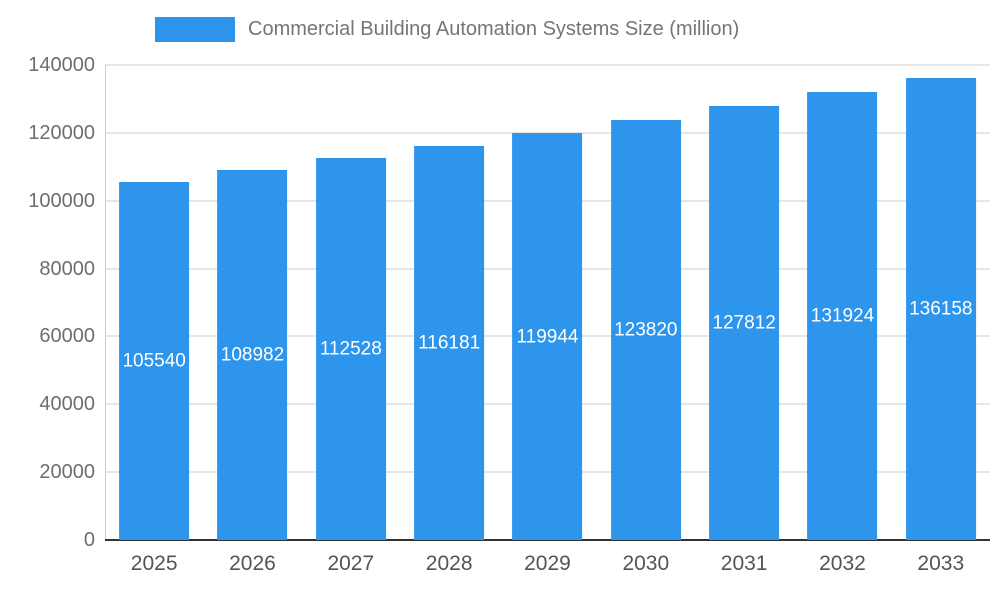 The width and height of the screenshot is (1000, 600). I want to click on bar-value-label: 127812, so click(744, 323).